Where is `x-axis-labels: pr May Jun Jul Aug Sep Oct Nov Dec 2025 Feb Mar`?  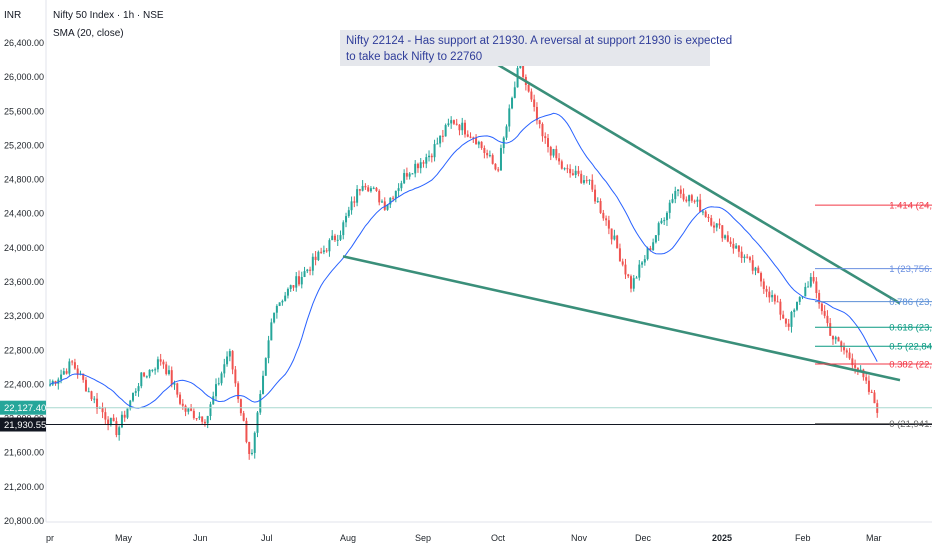 x-axis-labels: pr May Jun Jul Aug Sep Oct Nov Dec 2025 Feb Mar is located at coordinates (464, 538).